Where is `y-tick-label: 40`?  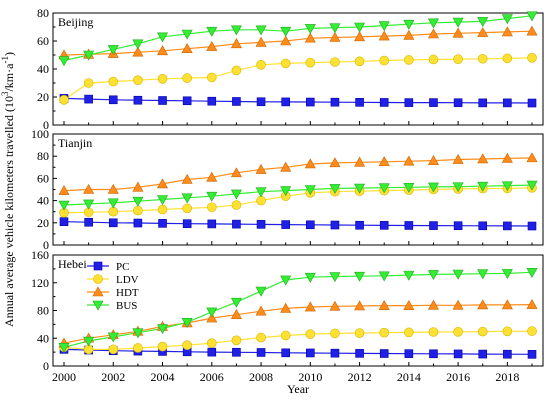 y-tick-label: 40 is located at coordinates (43, 201).